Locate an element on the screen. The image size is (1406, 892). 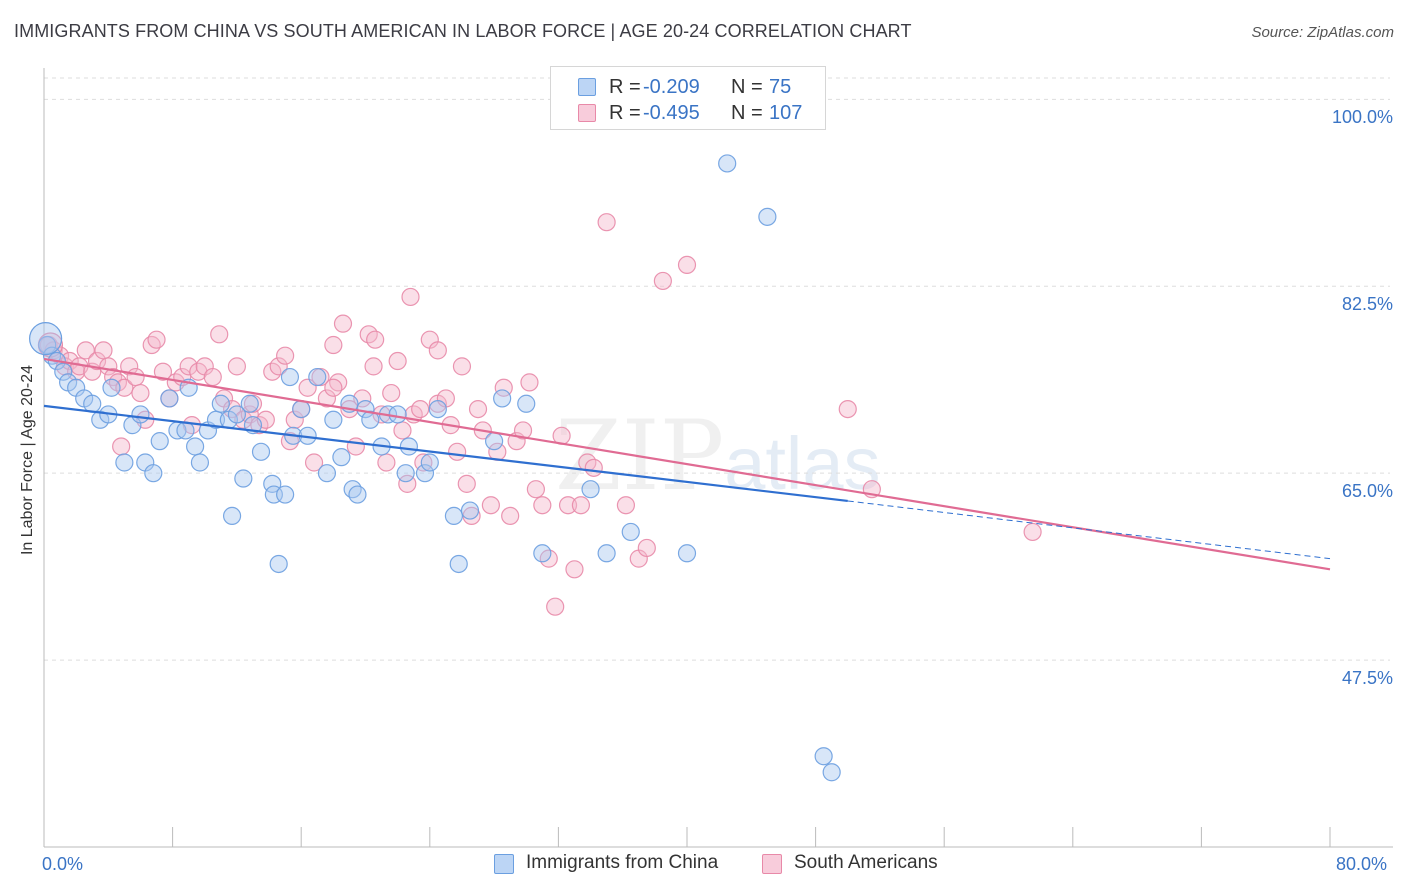
legend-label-south-americans: South Americans is located at coordinates (866, 862).